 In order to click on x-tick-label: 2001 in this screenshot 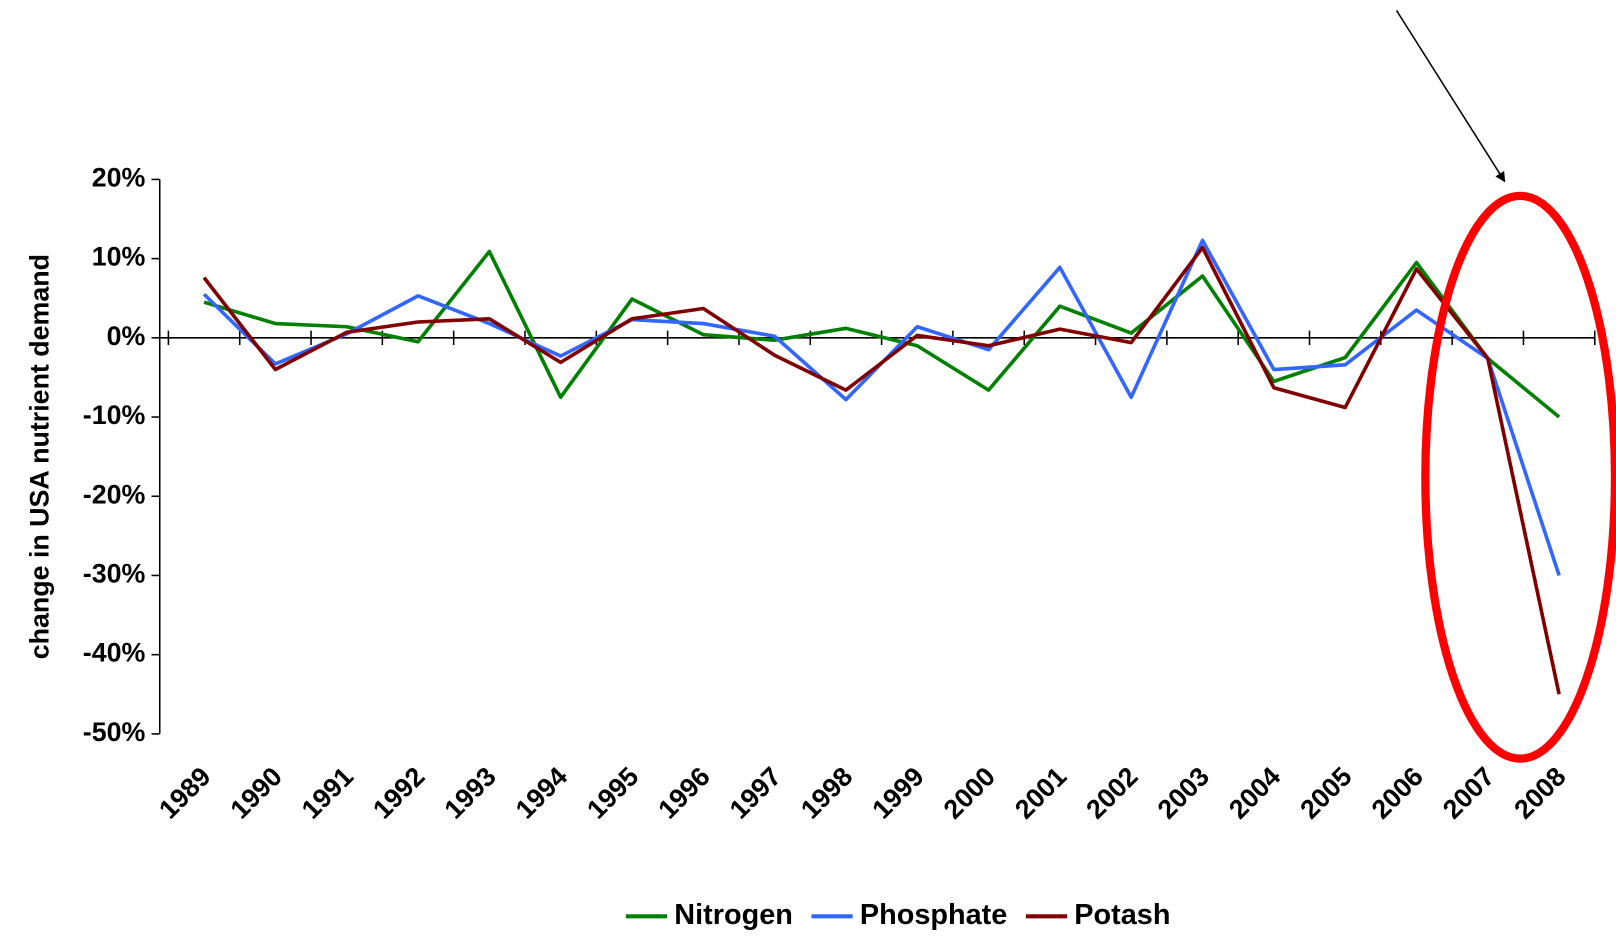, I will do `click(1040, 792)`.